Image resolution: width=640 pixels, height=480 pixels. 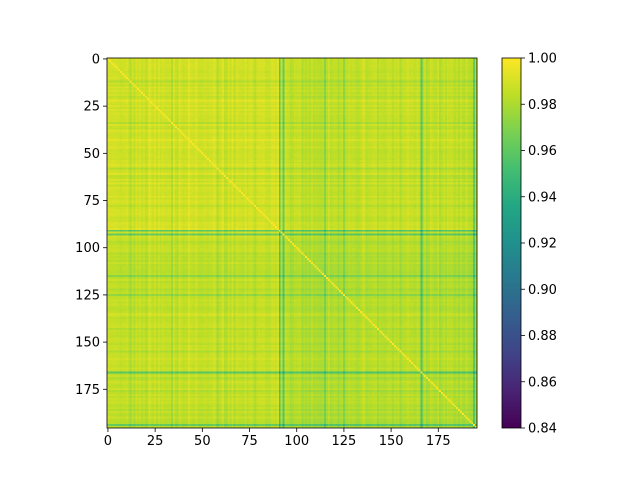 What do you see at coordinates (542, 429) in the screenshot?
I see `colorbar-tick-label: 0.84` at bounding box center [542, 429].